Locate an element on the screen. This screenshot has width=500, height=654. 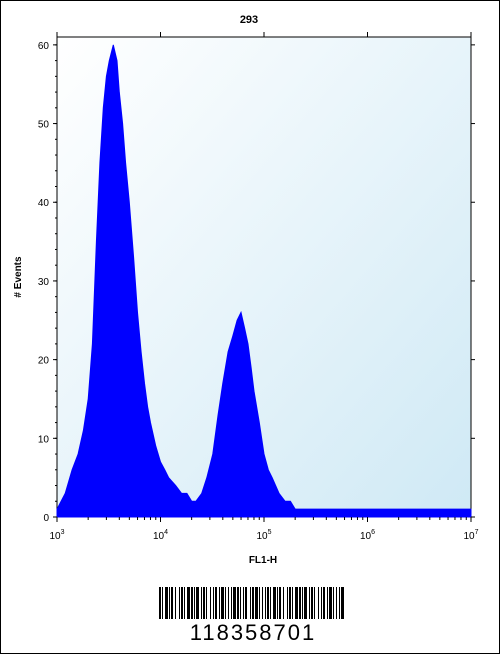
chart-title: 293 is located at coordinates (249, 20).